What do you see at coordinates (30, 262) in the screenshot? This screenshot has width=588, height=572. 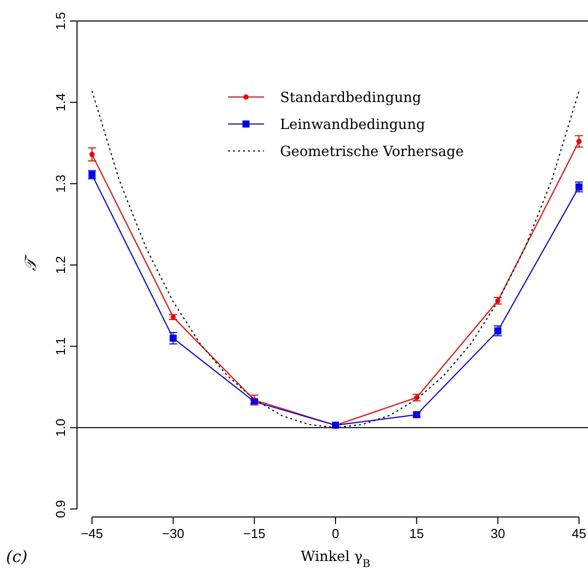 I see `y-axis-title: 𝒯` at bounding box center [30, 262].